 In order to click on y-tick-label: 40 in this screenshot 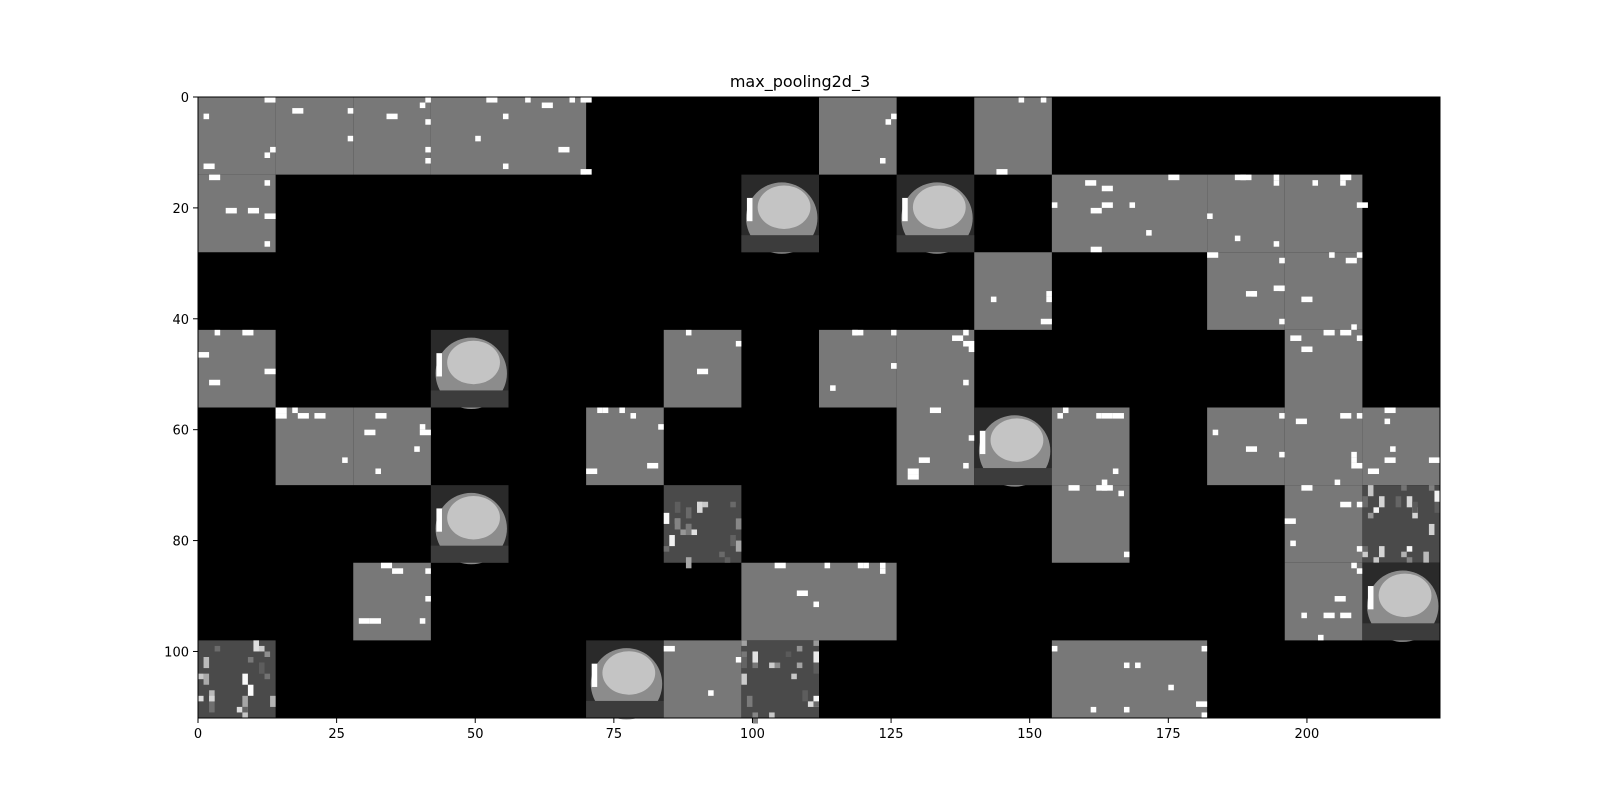, I will do `click(180, 320)`.